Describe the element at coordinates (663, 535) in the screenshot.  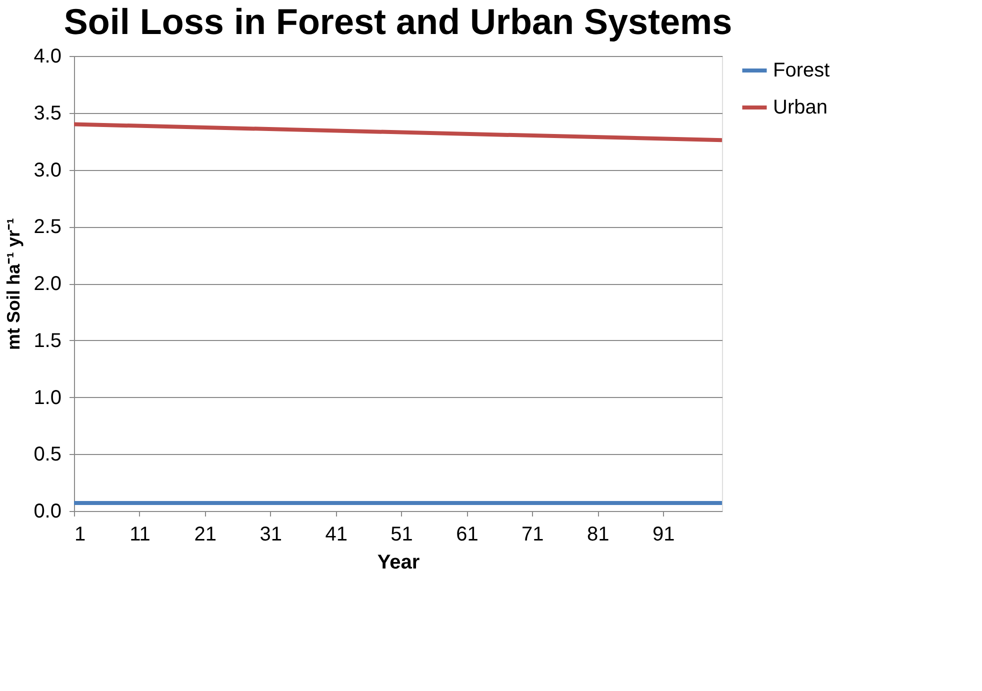
I see `x-tick-label: 91` at that location.